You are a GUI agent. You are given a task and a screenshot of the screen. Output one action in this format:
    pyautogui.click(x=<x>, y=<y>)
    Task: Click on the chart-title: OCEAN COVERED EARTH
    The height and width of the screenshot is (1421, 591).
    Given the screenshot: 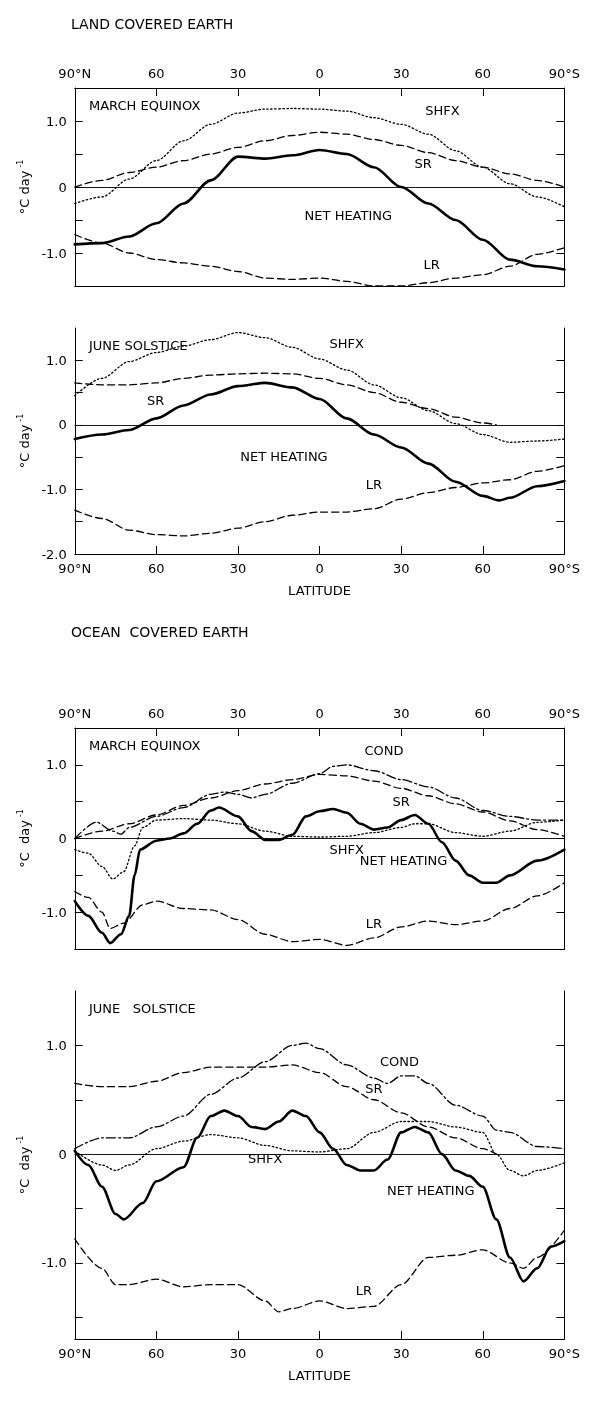 What is the action you would take?
    pyautogui.click(x=160, y=632)
    